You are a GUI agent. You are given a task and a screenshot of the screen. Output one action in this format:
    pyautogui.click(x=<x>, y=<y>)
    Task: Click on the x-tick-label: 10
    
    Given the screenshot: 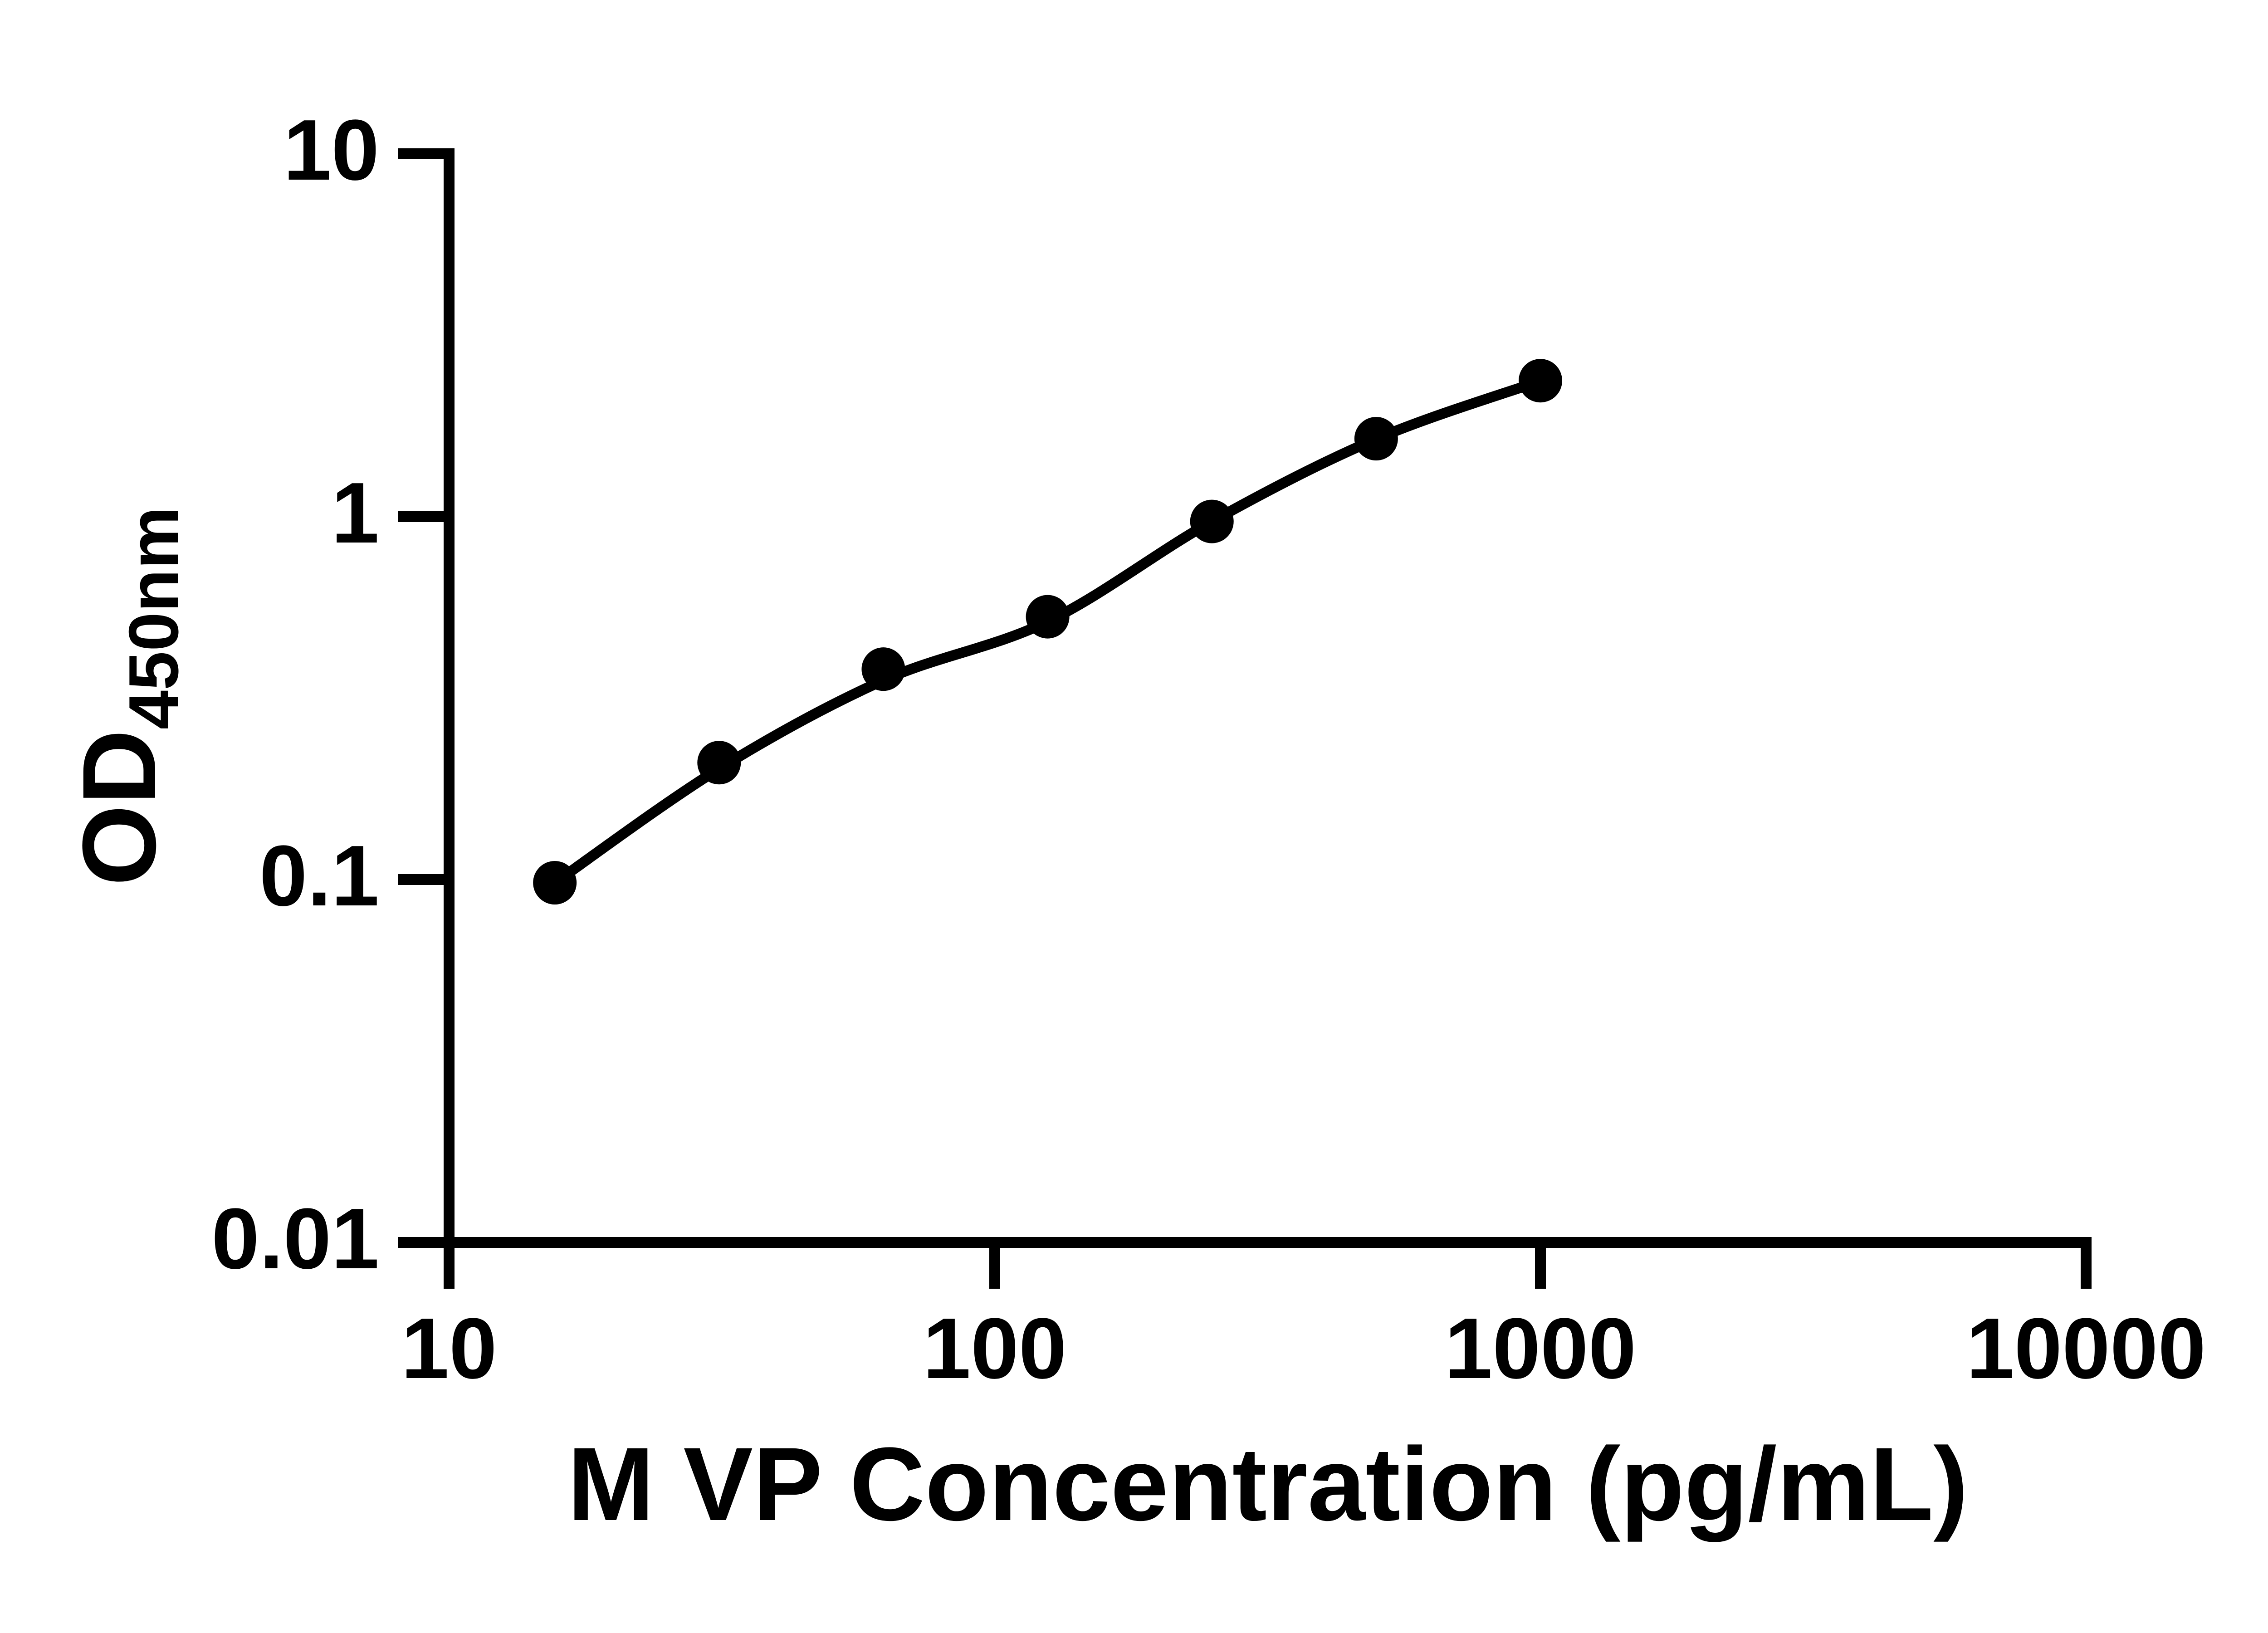 What is the action you would take?
    pyautogui.click(x=449, y=1349)
    